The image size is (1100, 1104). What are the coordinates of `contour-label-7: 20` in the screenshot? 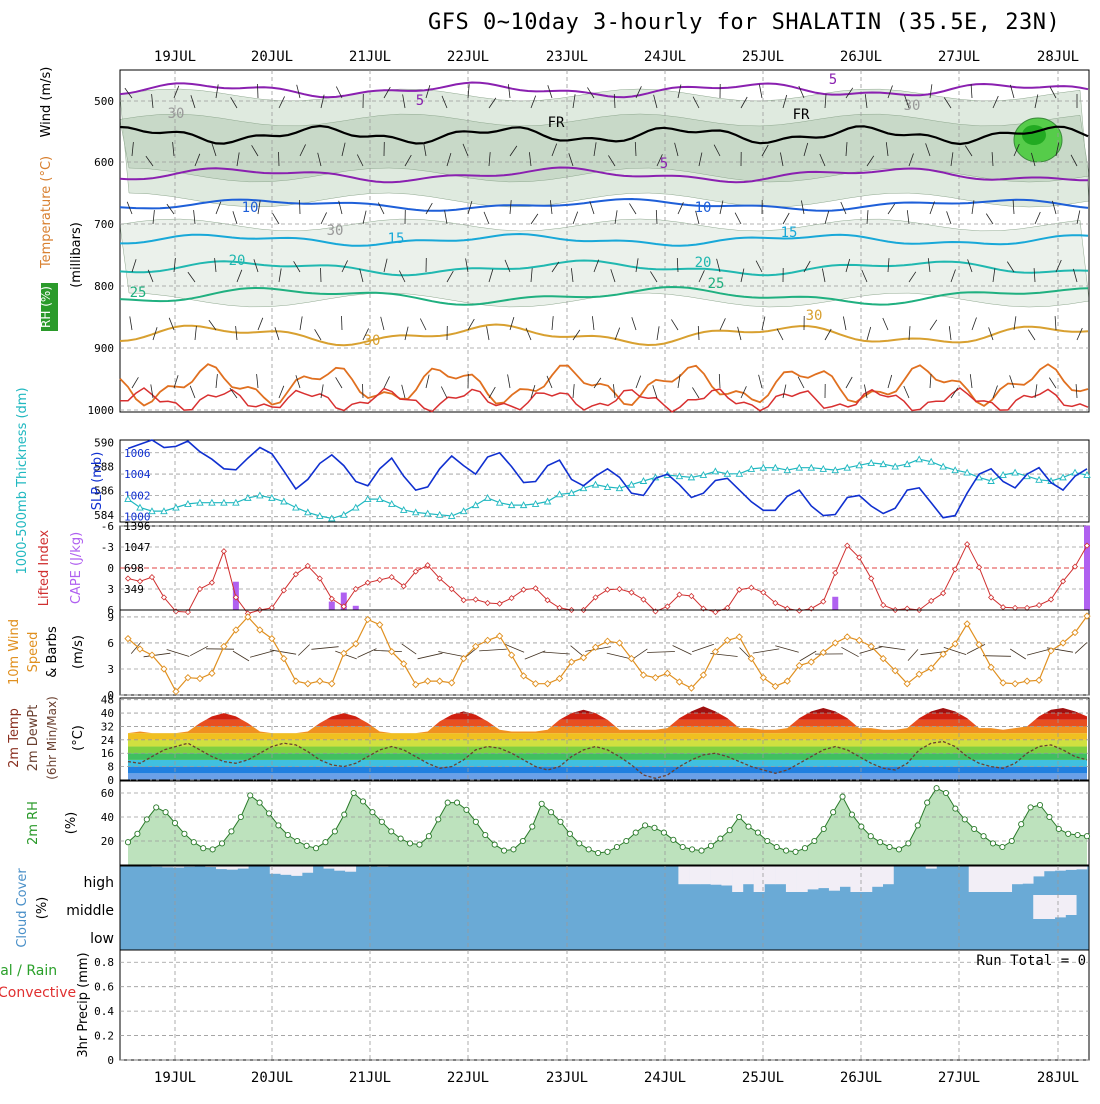 It's located at (237, 261).